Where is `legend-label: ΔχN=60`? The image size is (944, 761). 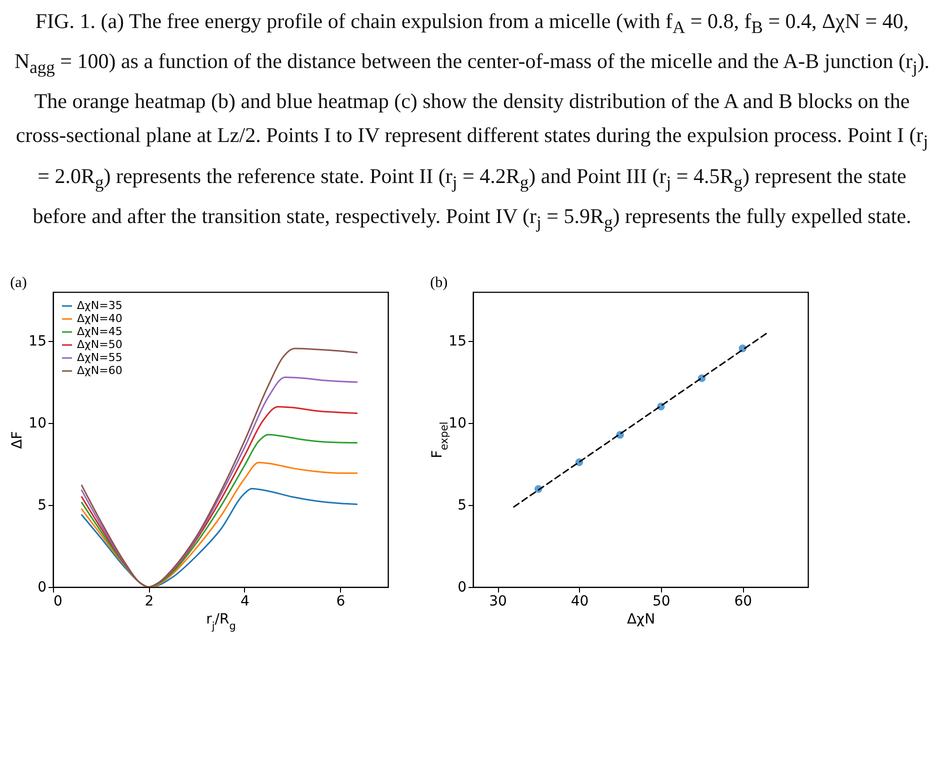
legend-label: ΔχN=60 is located at coordinates (99, 370).